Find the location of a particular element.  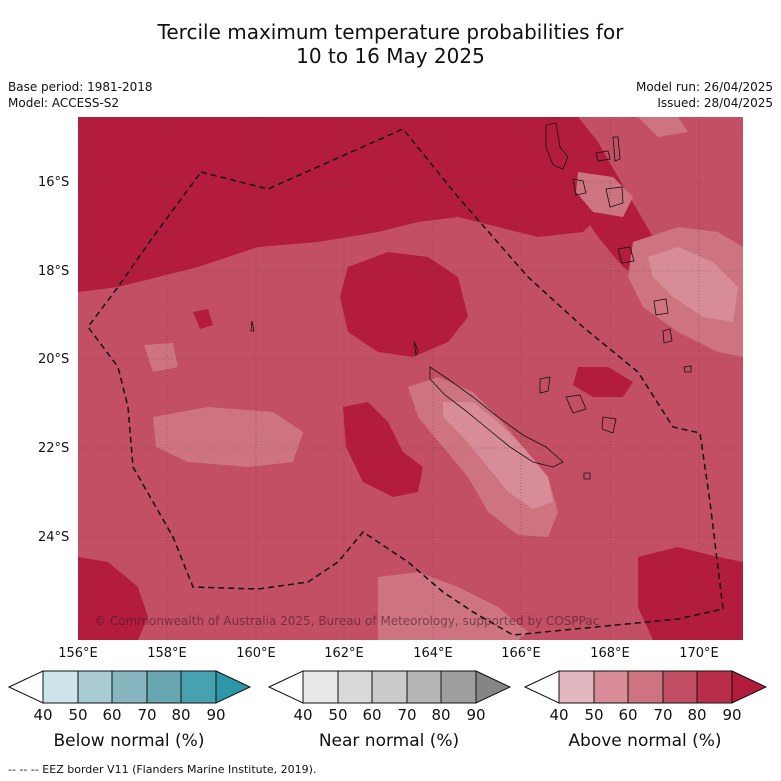

above-normal-colorbar is located at coordinates (646, 687).